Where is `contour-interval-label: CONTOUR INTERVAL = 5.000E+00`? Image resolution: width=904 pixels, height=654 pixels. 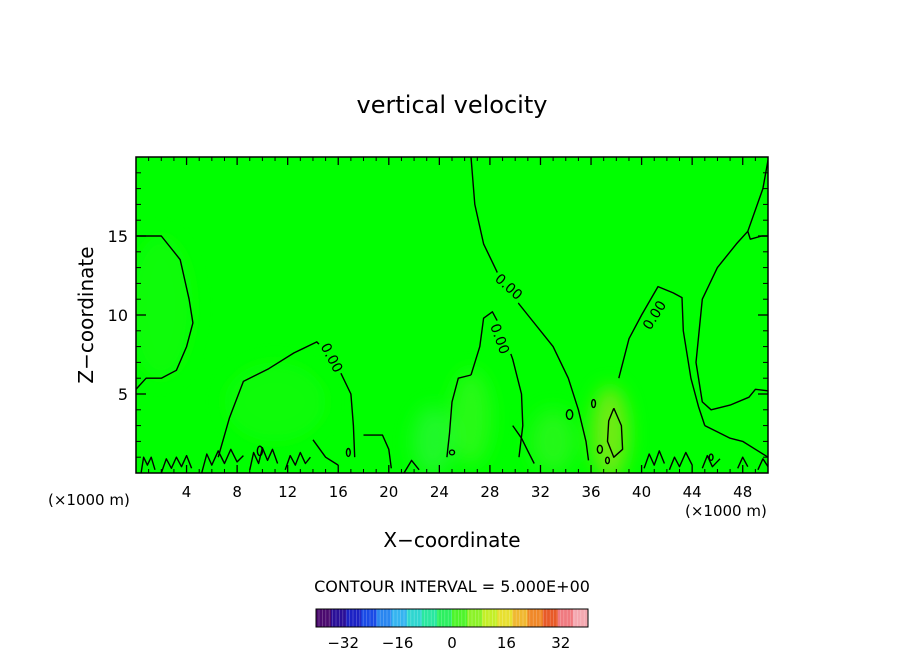 contour-interval-label: CONTOUR INTERVAL = 5.000E+00 is located at coordinates (452, 586).